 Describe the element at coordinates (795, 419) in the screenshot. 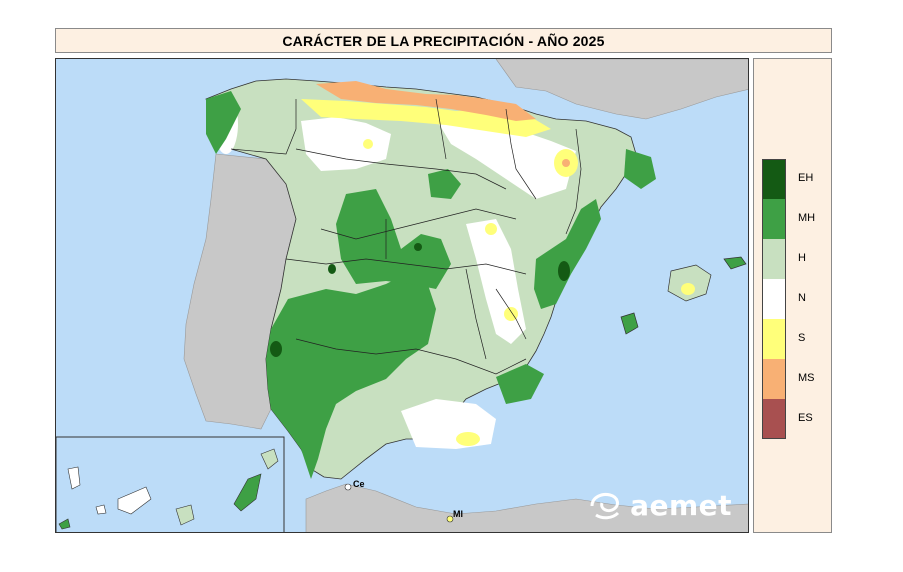

I see `legend-item-es: ES` at that location.